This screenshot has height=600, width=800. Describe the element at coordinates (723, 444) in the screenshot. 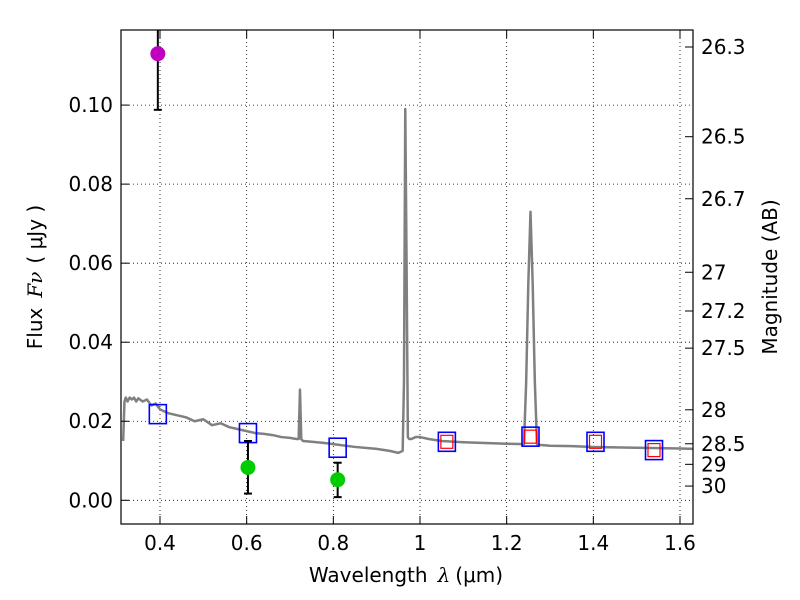

I see `y2-tick-label: 28.5` at that location.